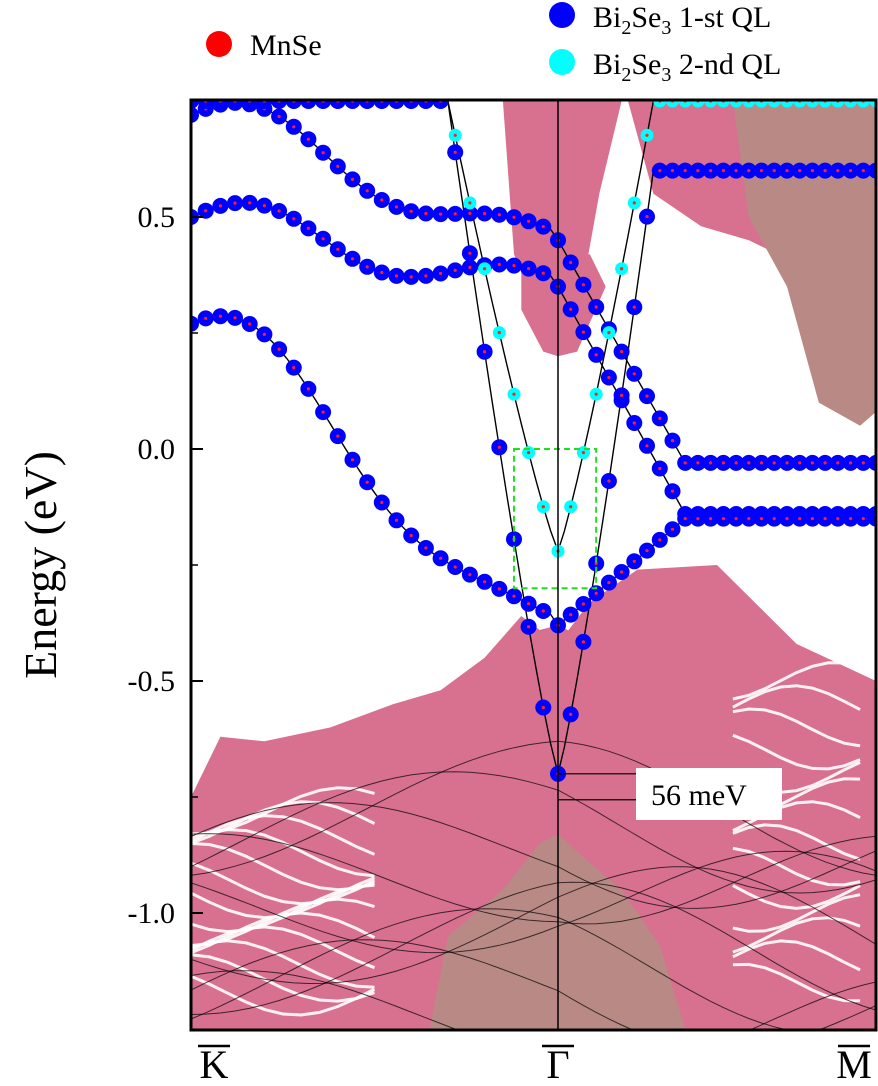  What do you see at coordinates (687, 67) in the screenshot?
I see `legend-label-2nd-ql: Bi2Se3 2-nd QL` at bounding box center [687, 67].